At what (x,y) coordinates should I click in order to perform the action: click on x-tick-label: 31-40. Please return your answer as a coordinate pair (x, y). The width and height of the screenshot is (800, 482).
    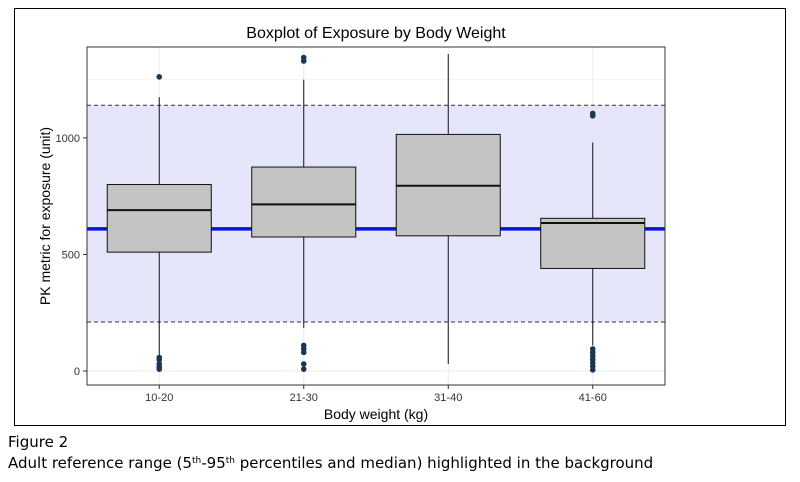
    Looking at the image, I should click on (448, 398).